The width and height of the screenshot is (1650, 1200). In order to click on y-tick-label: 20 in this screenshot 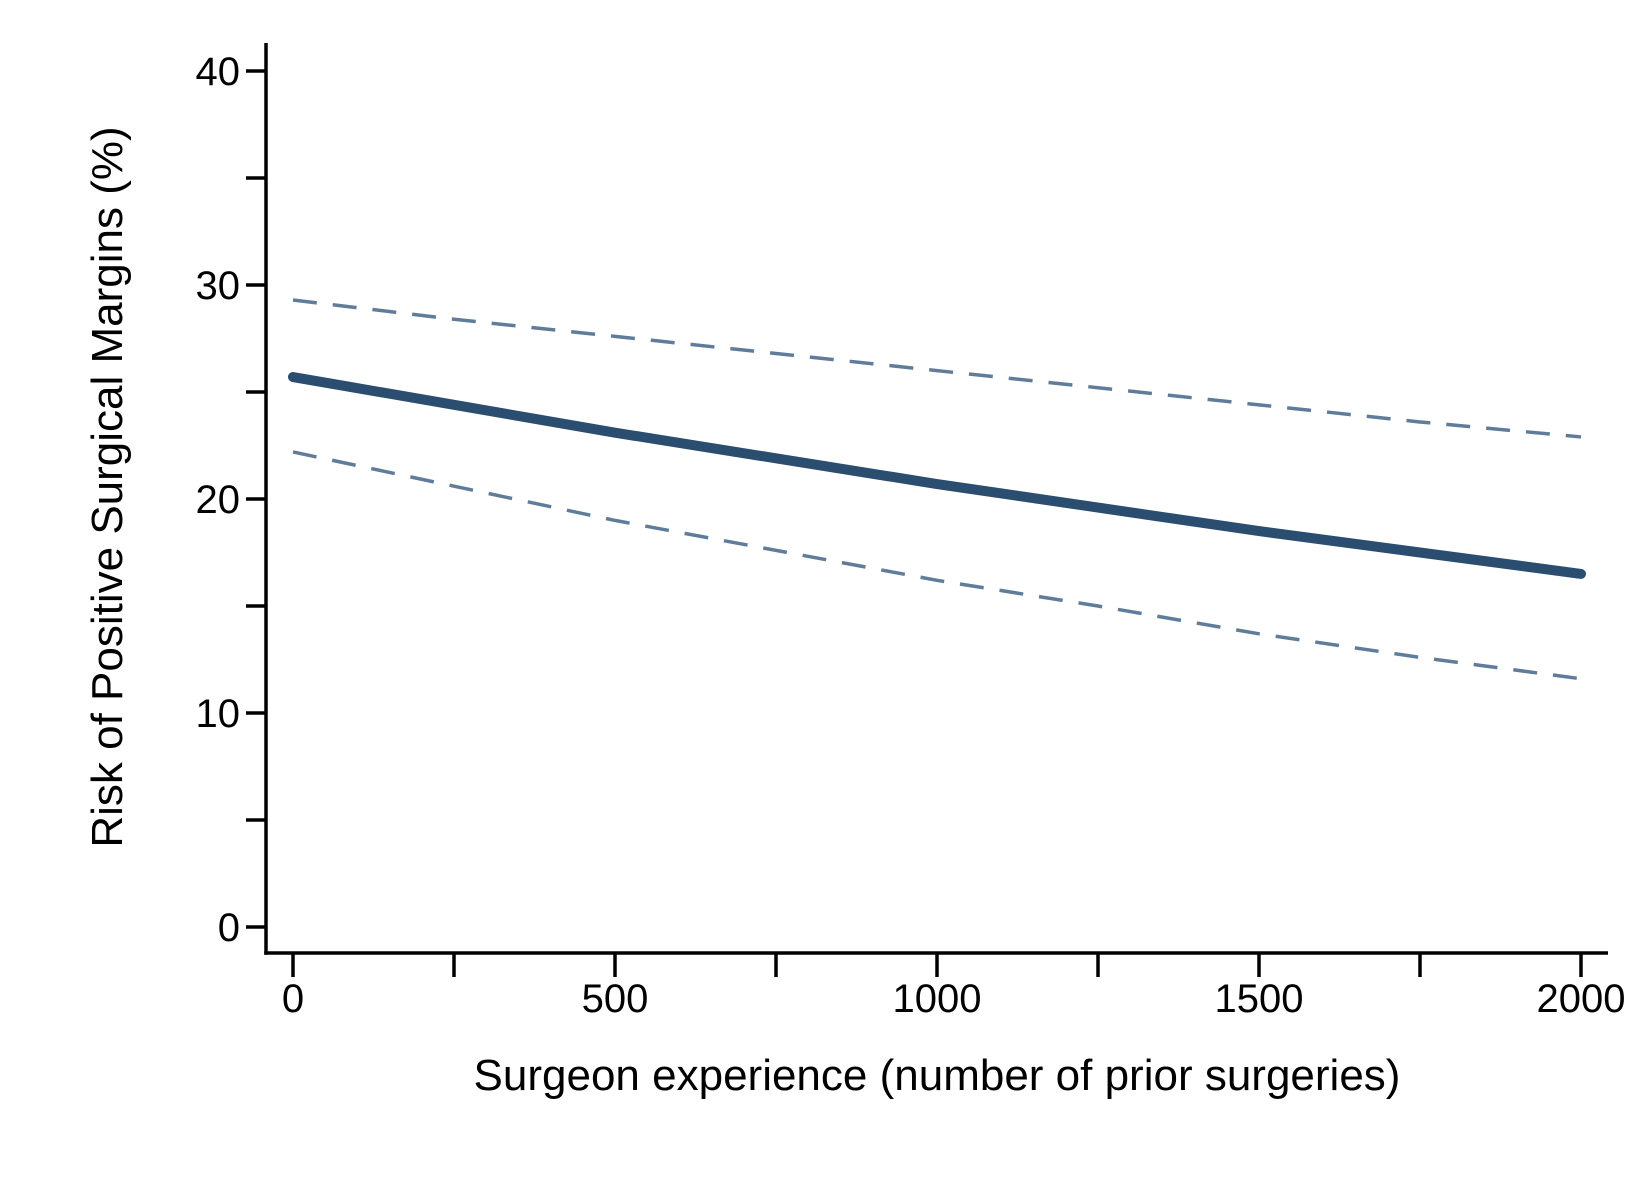, I will do `click(218, 500)`.